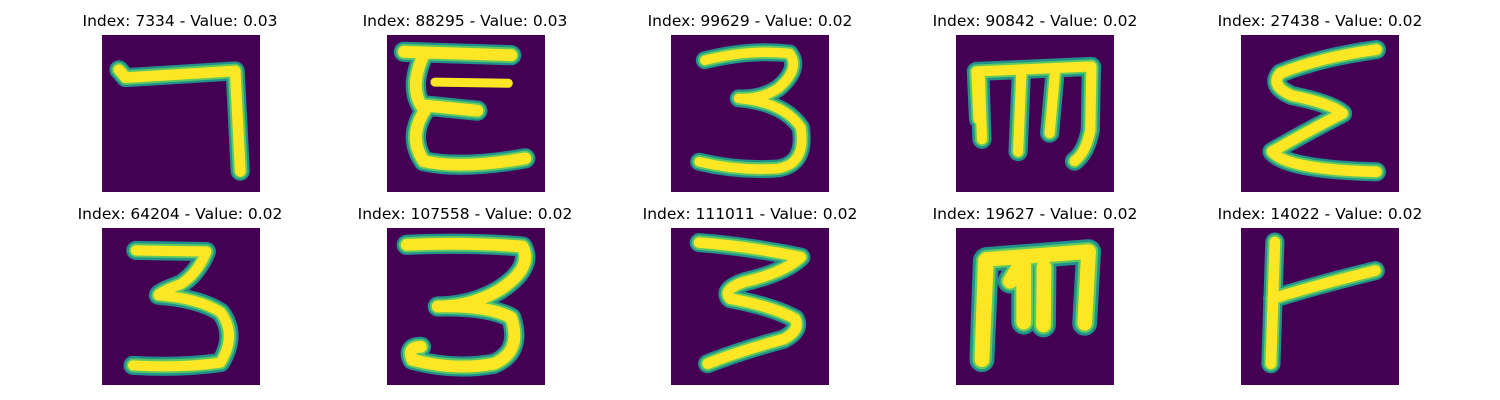 The image size is (1500, 400). I want to click on panel-title: Index: 19627 - Value: 0.02, so click(1035, 214).